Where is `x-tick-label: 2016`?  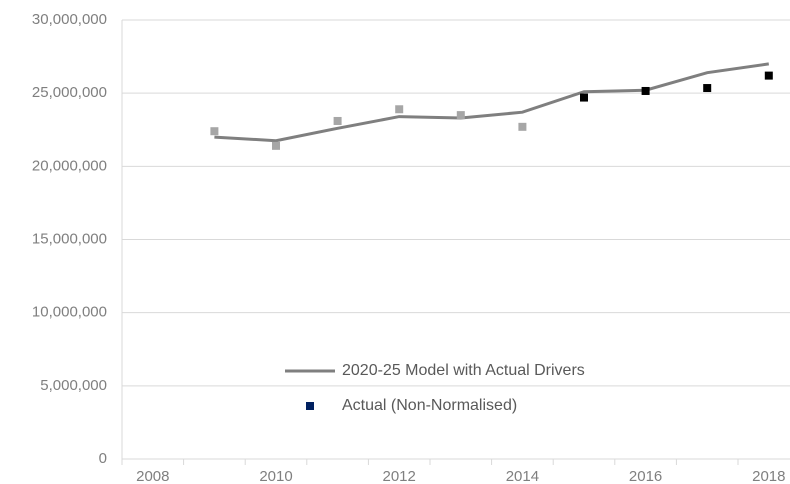 x-tick-label: 2016 is located at coordinates (645, 476).